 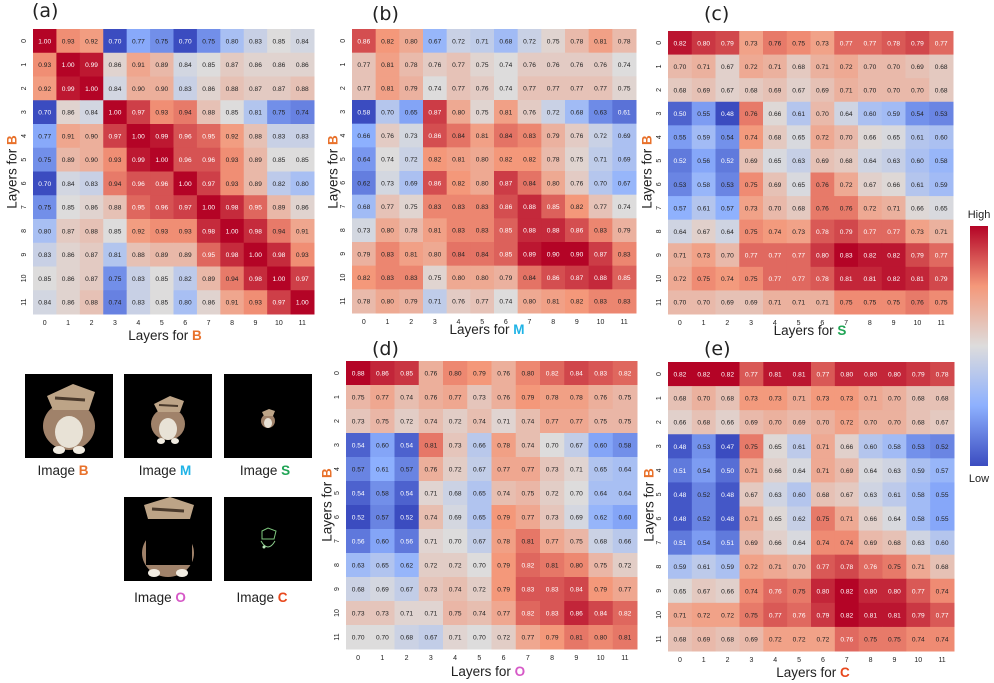 What do you see at coordinates (941, 660) in the screenshot?
I see `x-tick-label: 11` at bounding box center [941, 660].